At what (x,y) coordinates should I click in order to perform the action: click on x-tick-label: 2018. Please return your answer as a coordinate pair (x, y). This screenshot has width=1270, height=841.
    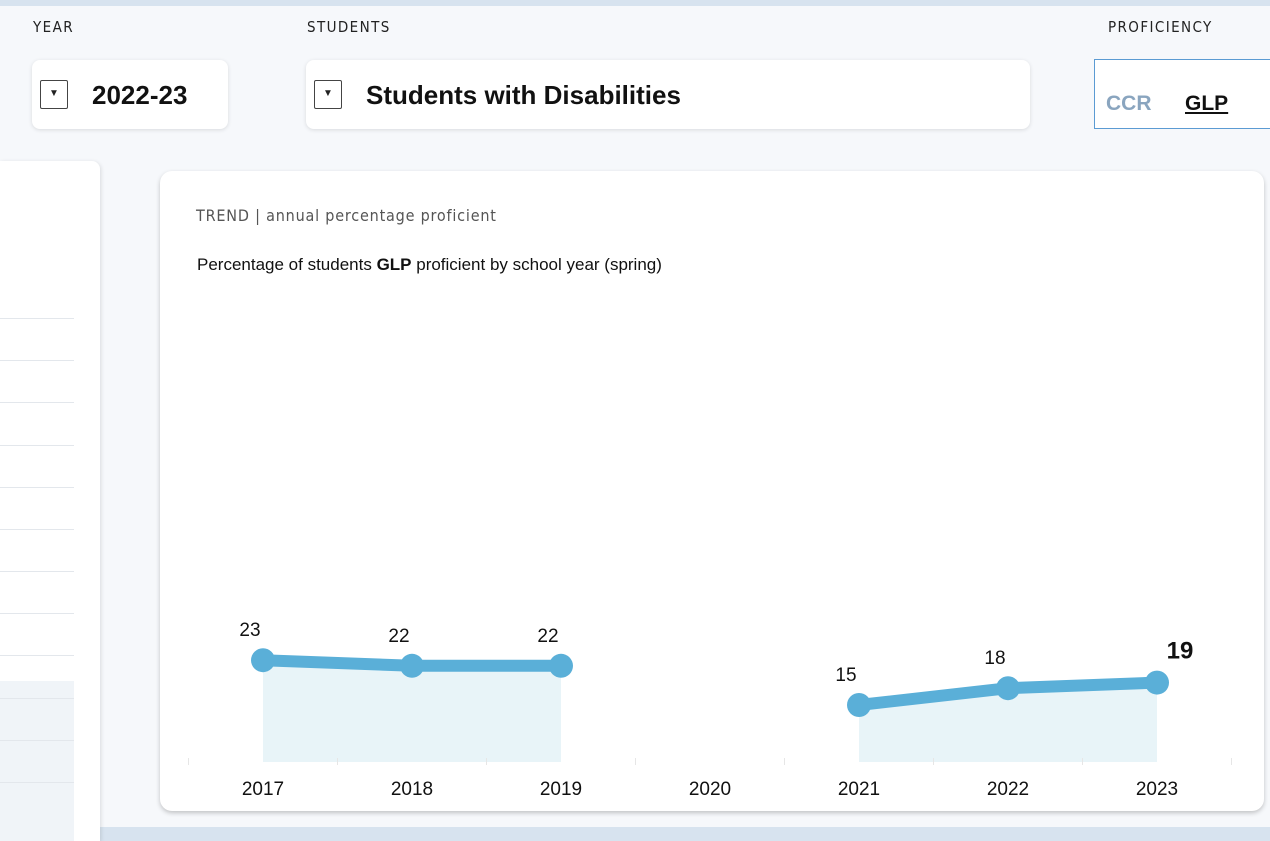
    Looking at the image, I should click on (412, 789).